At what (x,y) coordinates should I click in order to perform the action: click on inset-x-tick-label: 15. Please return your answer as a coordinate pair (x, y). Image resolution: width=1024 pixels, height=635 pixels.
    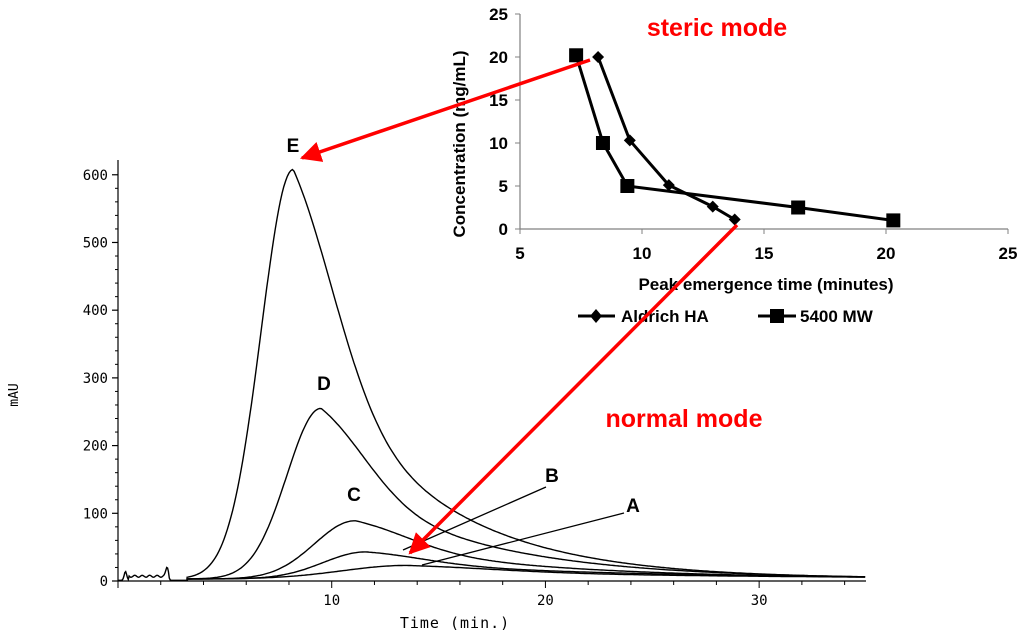
    Looking at the image, I should click on (764, 253).